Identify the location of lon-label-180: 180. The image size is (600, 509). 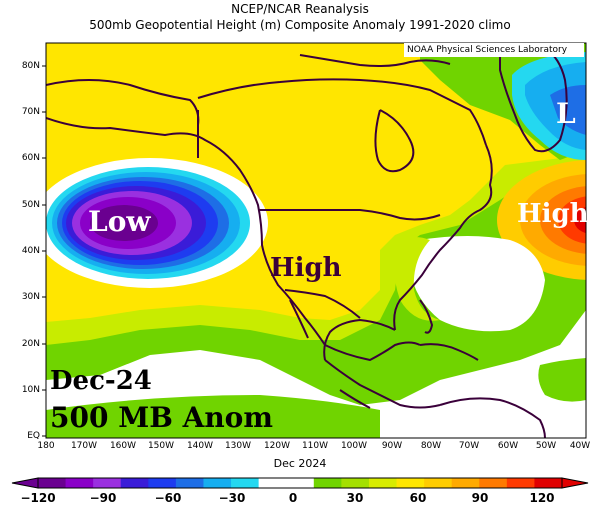
(46, 446).